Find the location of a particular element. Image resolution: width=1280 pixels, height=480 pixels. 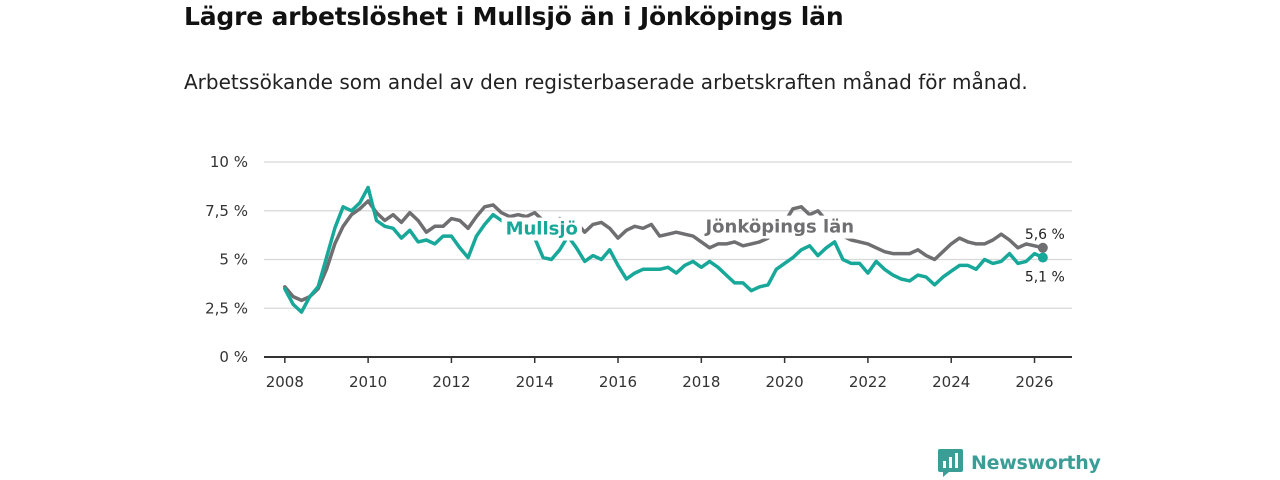

x-tick-label: 2016 is located at coordinates (618, 382).